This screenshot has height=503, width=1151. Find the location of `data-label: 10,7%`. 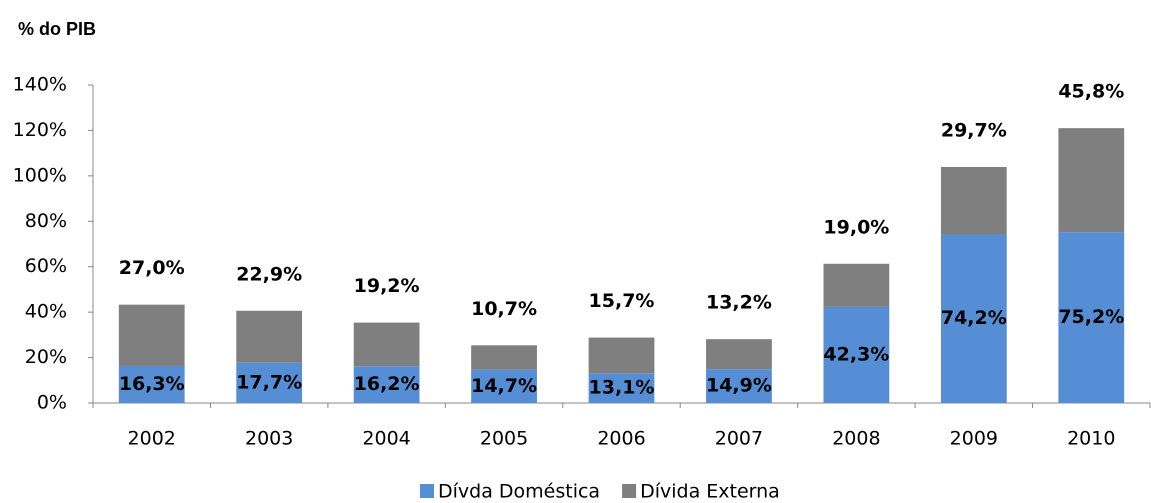

data-label: 10,7% is located at coordinates (504, 309).